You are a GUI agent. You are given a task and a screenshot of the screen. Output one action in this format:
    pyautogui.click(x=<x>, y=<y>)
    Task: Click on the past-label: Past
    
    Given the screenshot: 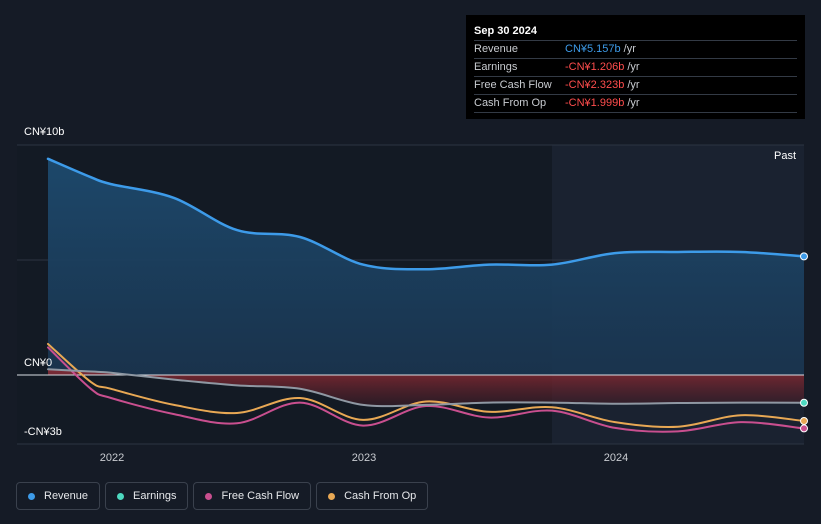 What is the action you would take?
    pyautogui.click(x=785, y=156)
    